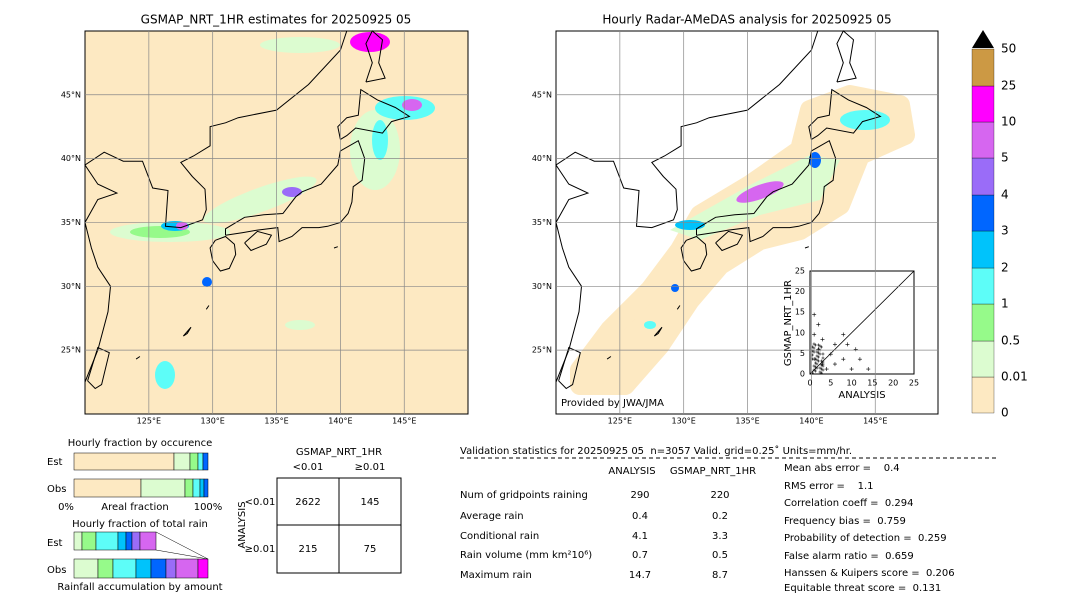 The height and width of the screenshot is (612, 1080). I want to click on validation-row-label: Rain volume (mm km²10⁶), so click(526, 555).